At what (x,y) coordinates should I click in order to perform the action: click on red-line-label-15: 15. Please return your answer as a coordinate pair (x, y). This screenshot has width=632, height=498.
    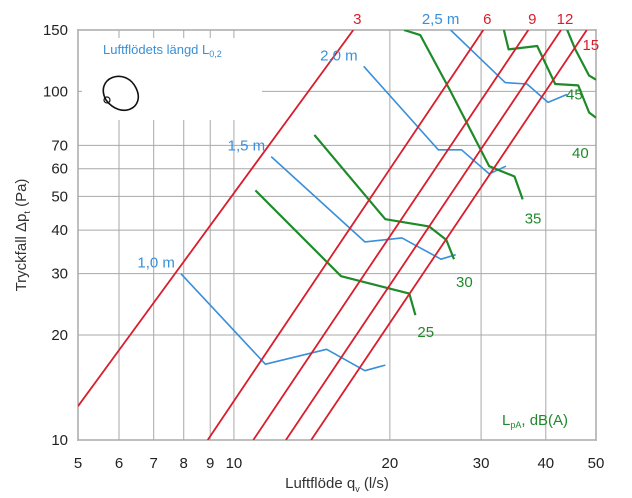
    Looking at the image, I should click on (590, 45).